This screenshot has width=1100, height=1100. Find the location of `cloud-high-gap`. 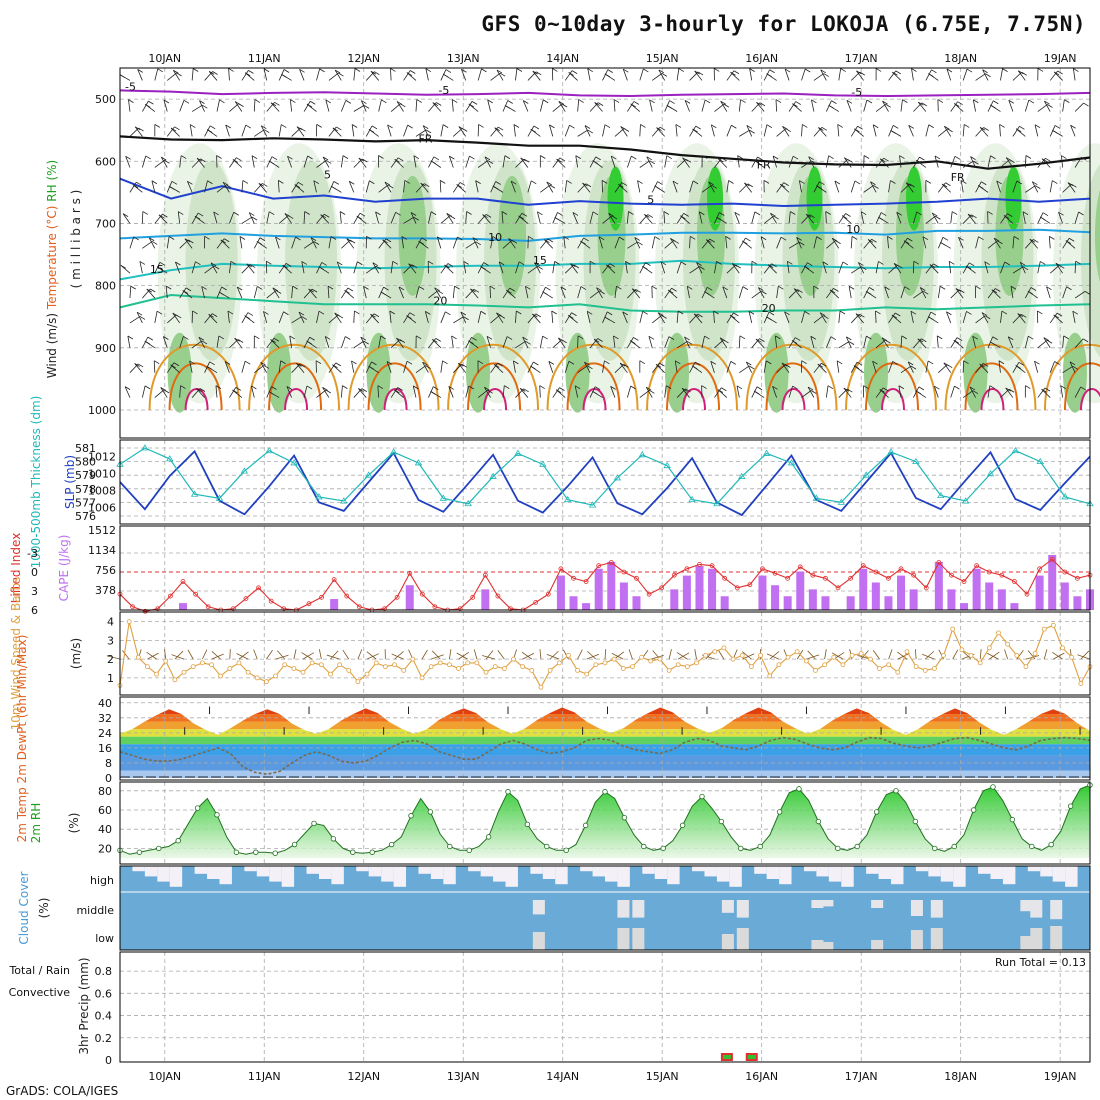

cloud-high-gap is located at coordinates (872, 870).